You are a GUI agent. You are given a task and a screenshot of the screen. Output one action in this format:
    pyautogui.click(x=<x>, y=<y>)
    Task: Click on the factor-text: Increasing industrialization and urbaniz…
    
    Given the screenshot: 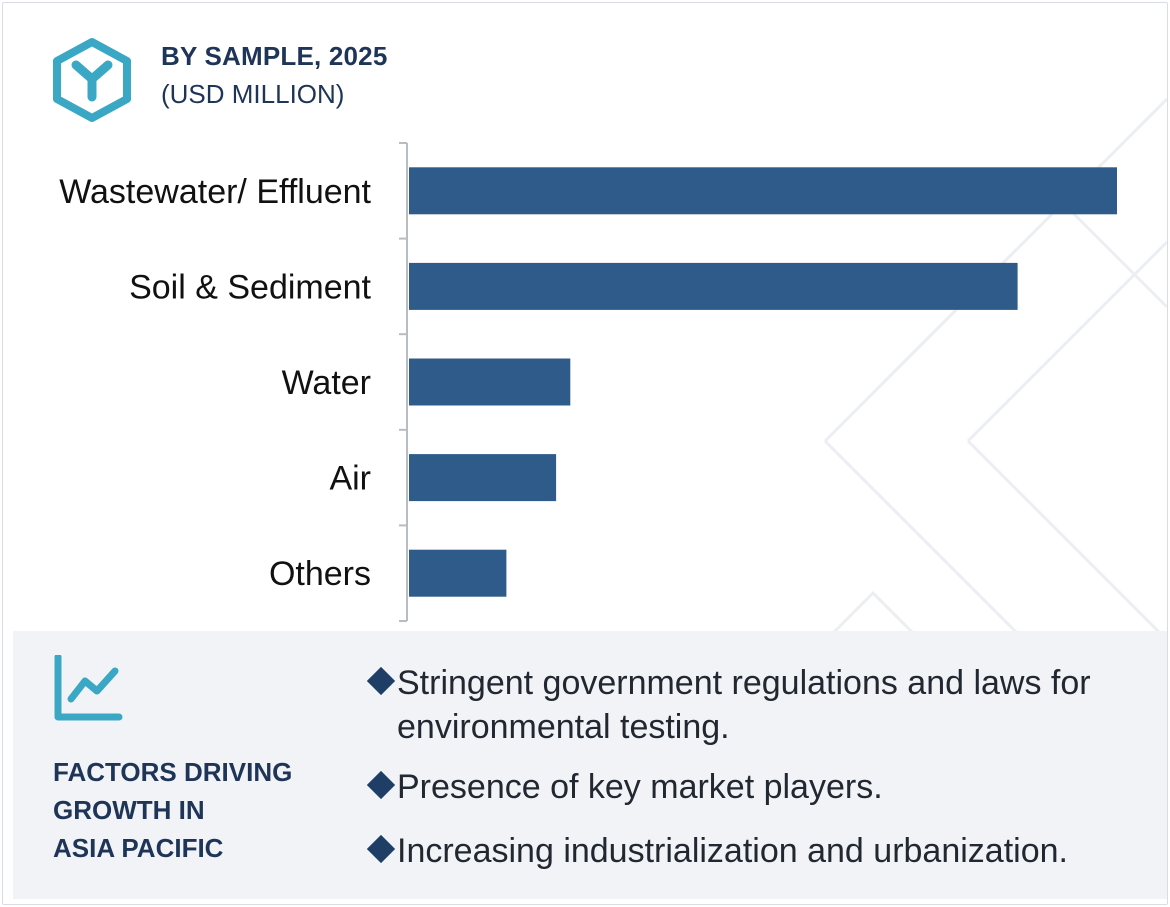 What is the action you would take?
    pyautogui.click(x=732, y=851)
    